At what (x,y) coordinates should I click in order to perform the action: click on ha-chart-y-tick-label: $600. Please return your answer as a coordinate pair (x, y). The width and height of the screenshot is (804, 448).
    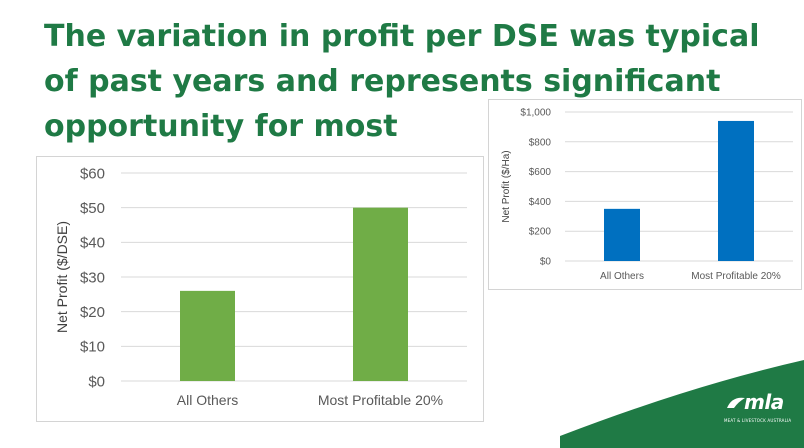
    Looking at the image, I should click on (540, 172).